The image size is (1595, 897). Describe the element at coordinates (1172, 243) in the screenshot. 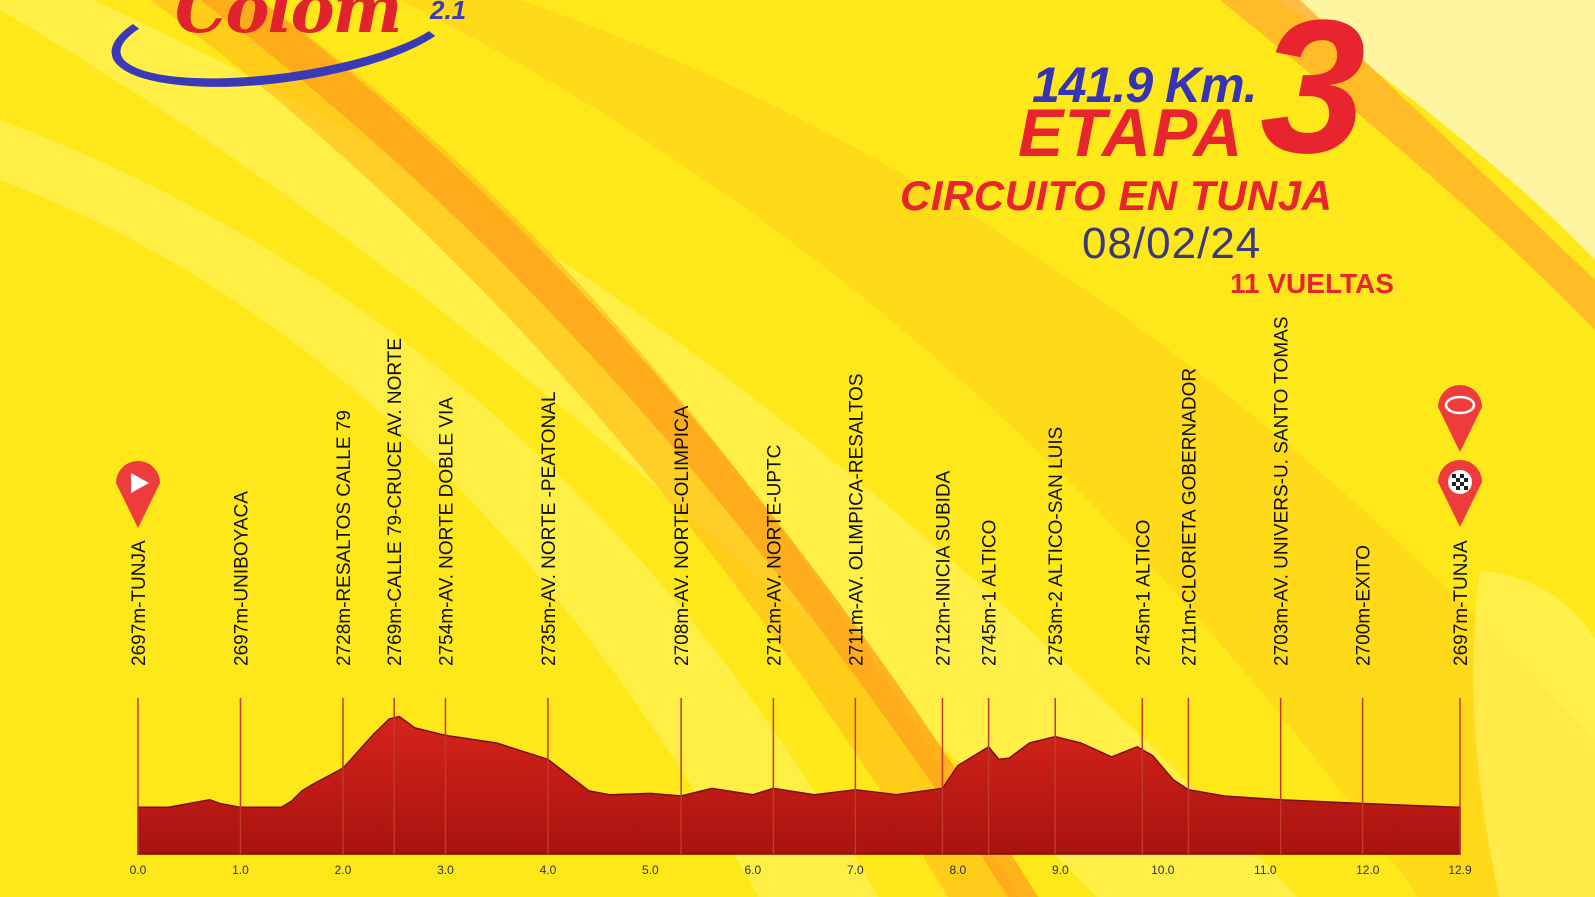

I see `stage-date: 08/02/24` at that location.